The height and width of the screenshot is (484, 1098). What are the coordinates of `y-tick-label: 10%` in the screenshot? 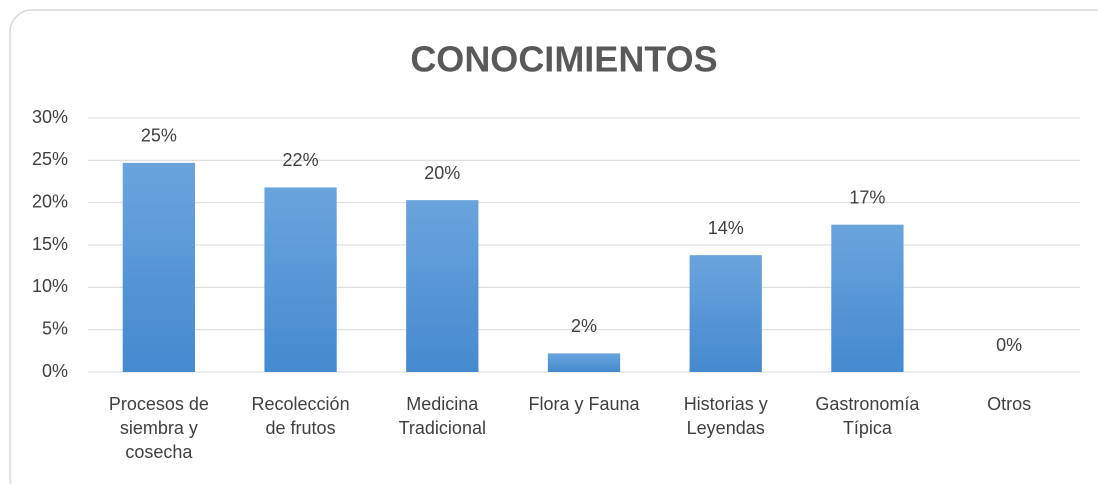 It's located at (50, 286).